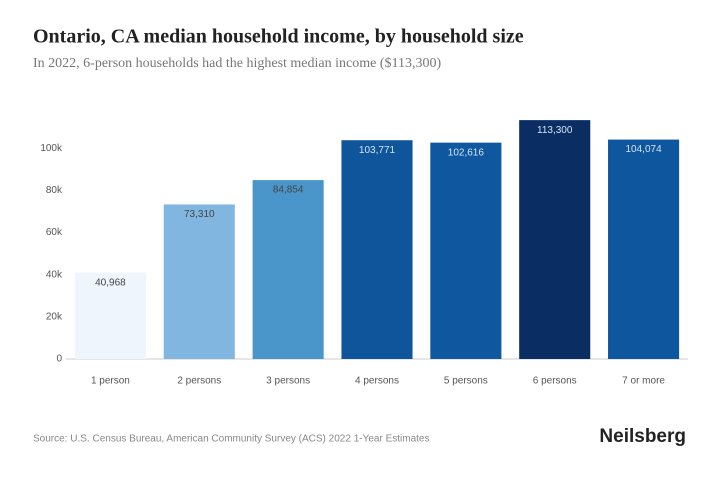 This screenshot has height=480, width=720. Describe the element at coordinates (59, 359) in the screenshot. I see `y-tick-label: 0` at that location.